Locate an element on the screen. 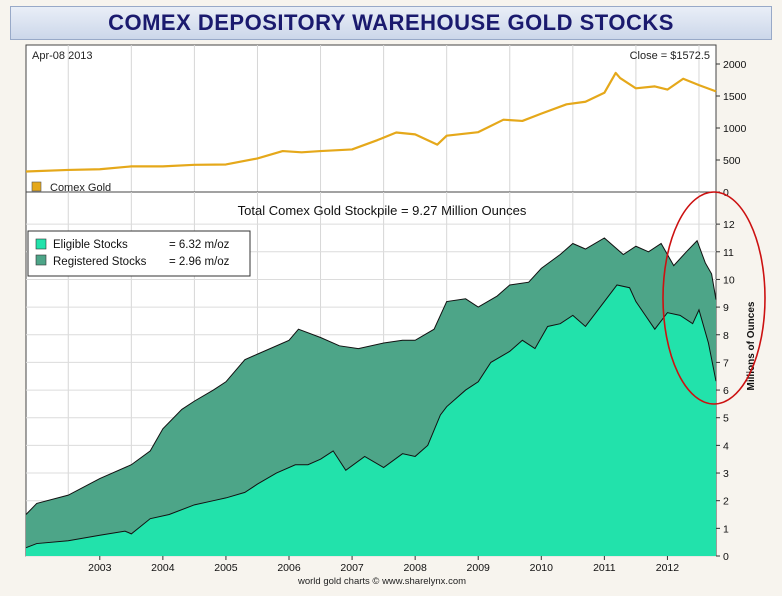  top-y-tick-label: 500 is located at coordinates (732, 161).